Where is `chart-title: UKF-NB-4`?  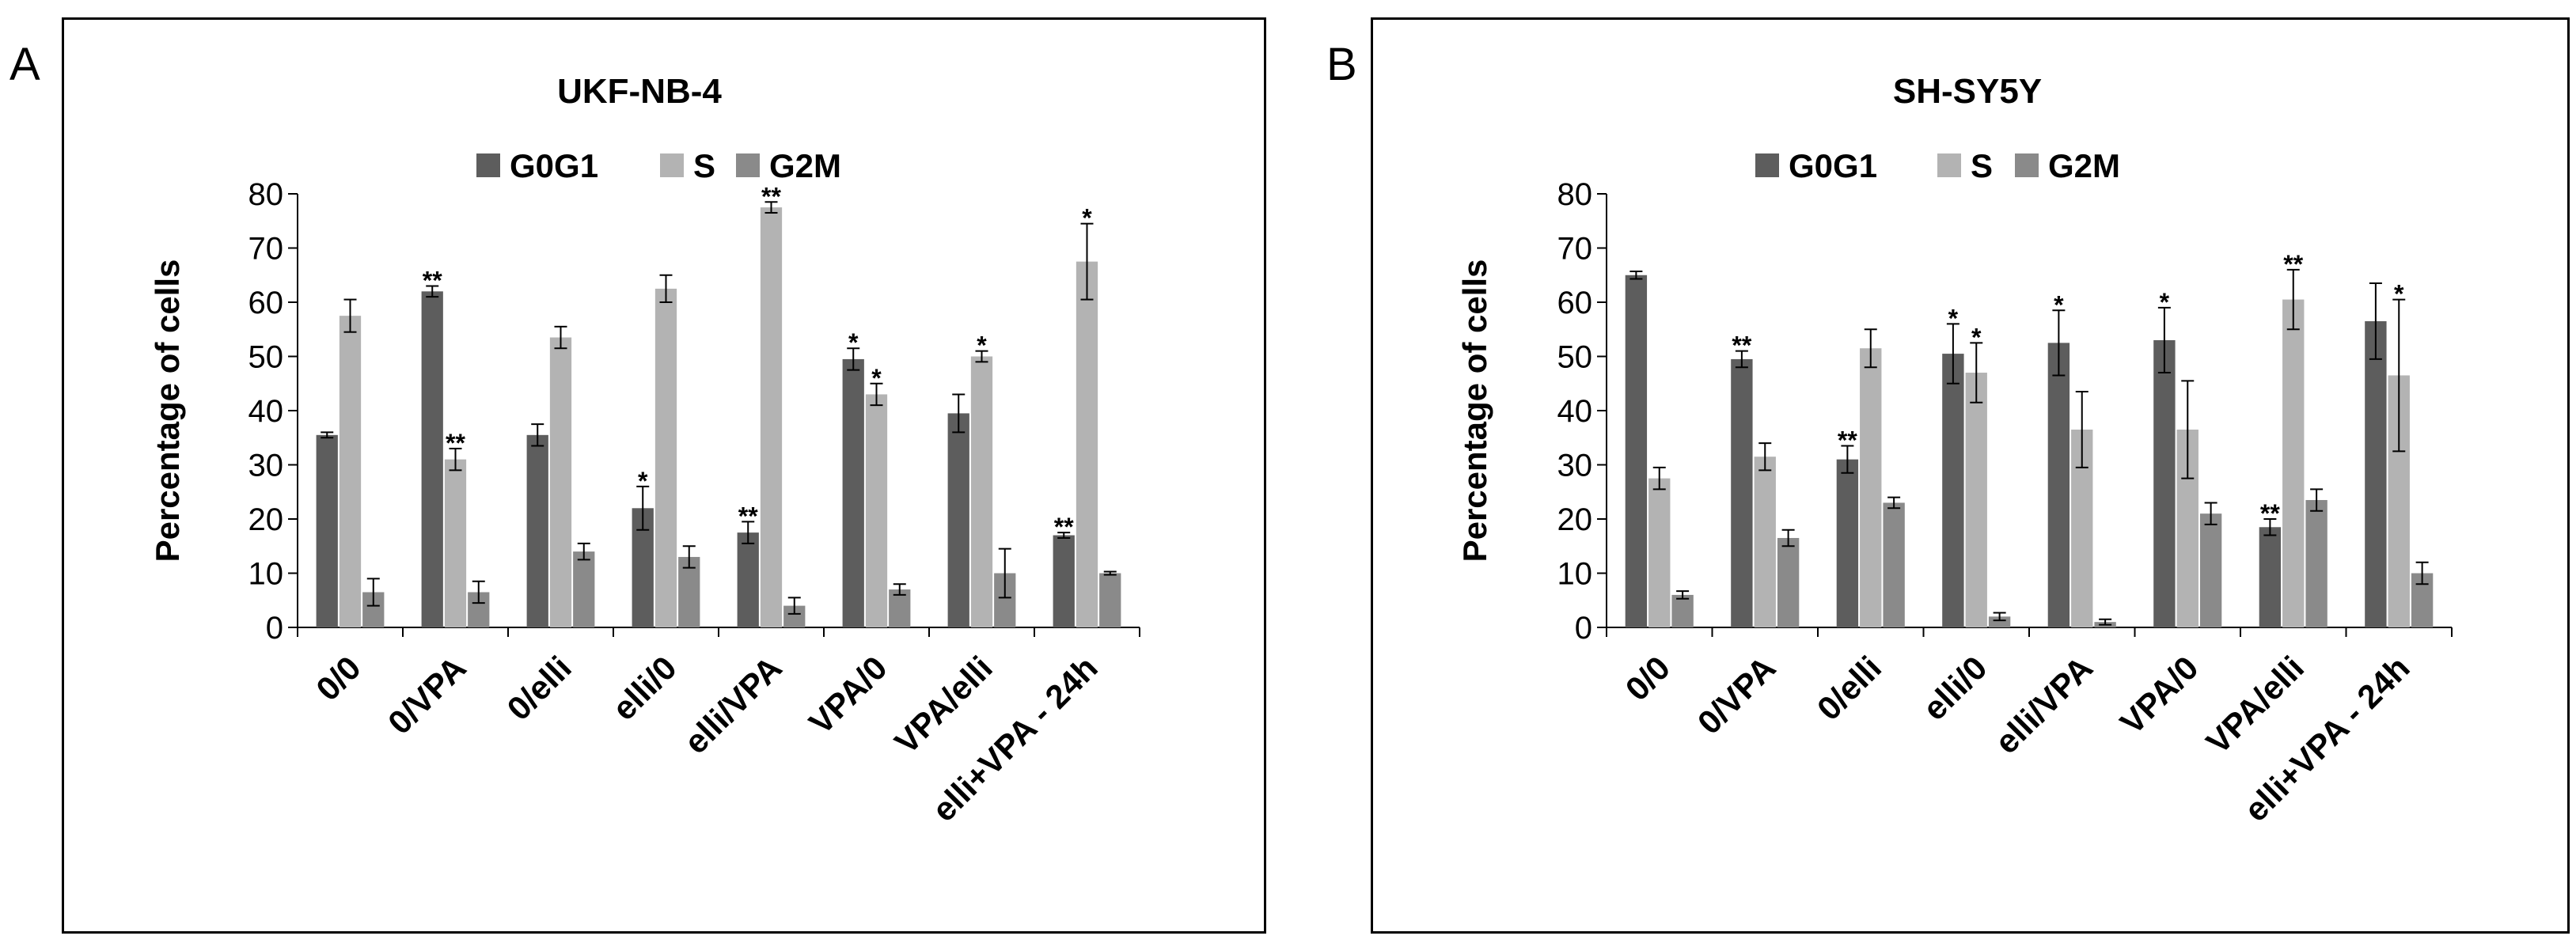
chart-title: UKF-NB-4 is located at coordinates (639, 91).